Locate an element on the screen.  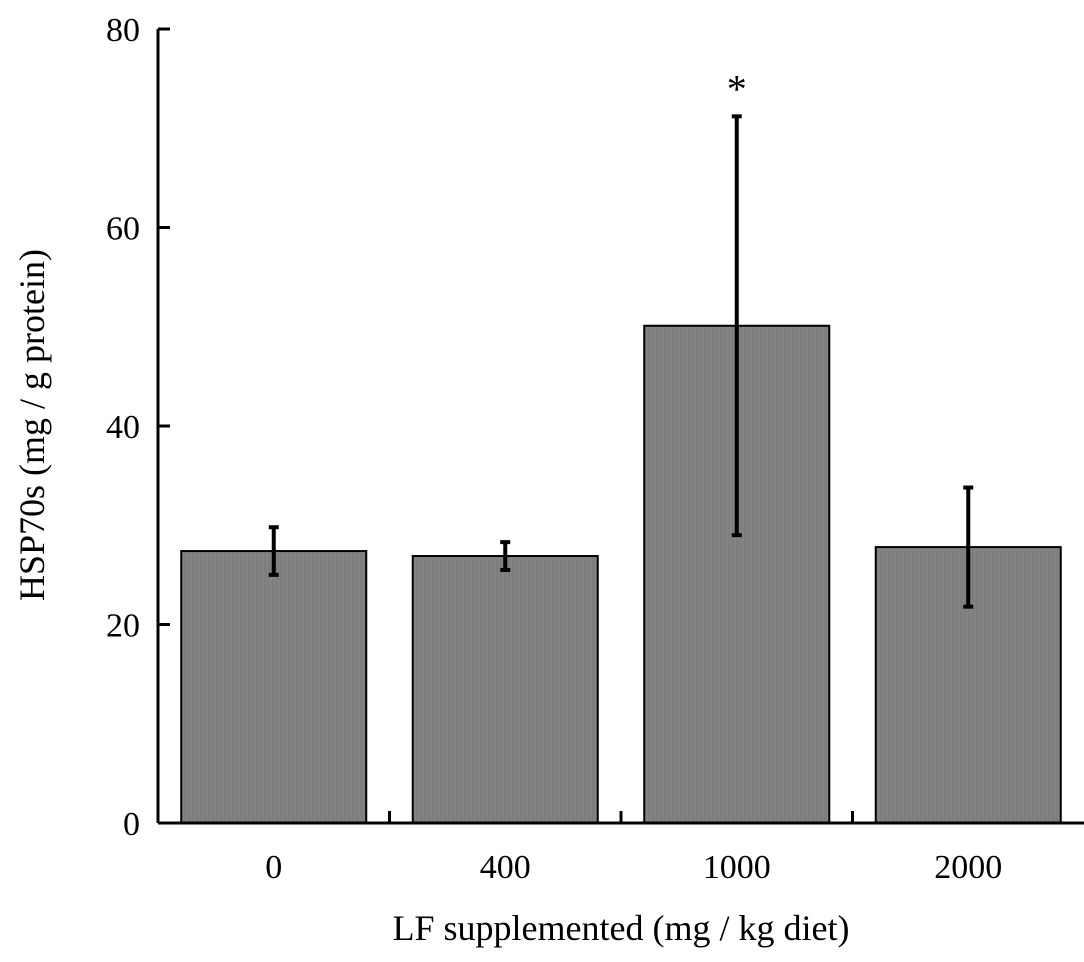
x-tick-label: 400 is located at coordinates (505, 867).